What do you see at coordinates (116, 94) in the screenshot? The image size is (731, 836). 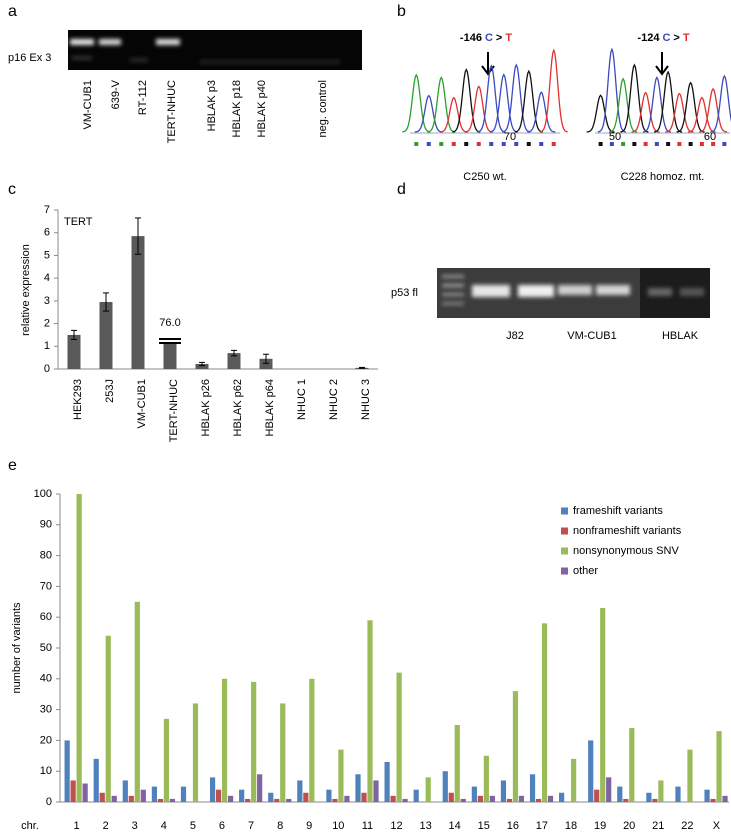 I see `lane-label: 639-V` at bounding box center [116, 94].